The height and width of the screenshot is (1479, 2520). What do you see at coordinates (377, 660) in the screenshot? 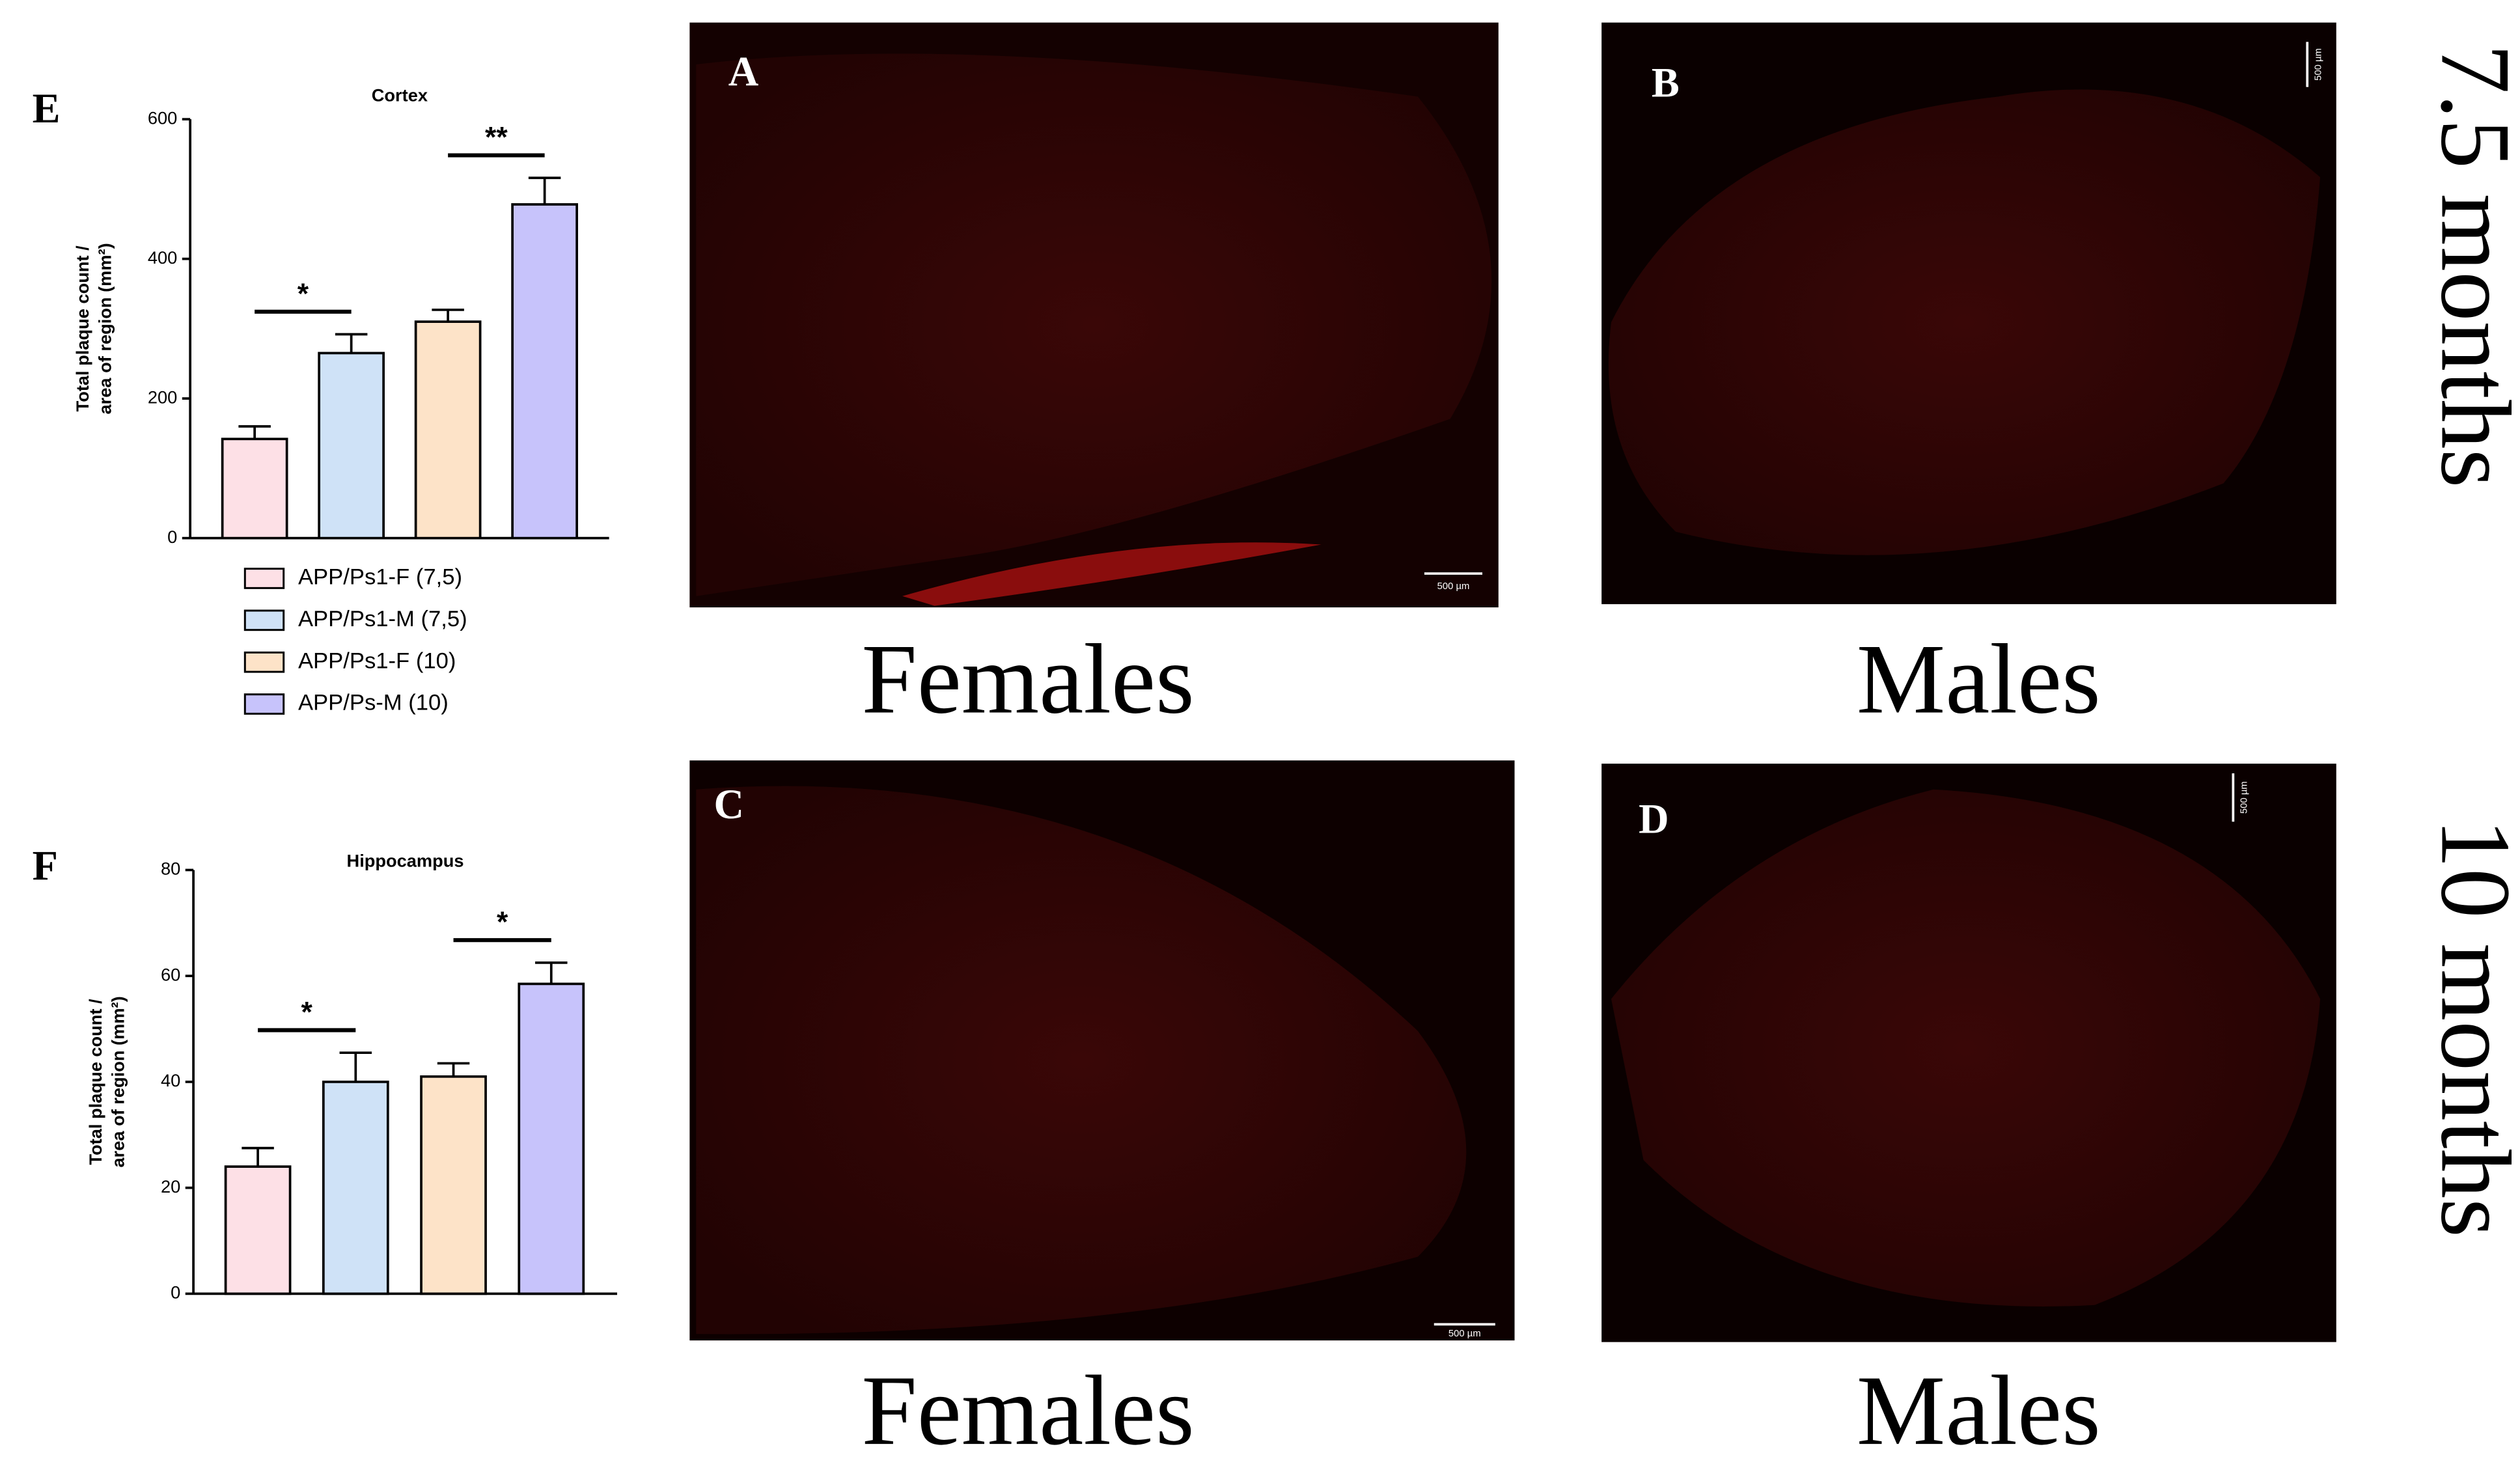
I see `legend-label: APP/Ps1-F (10)` at bounding box center [377, 660].